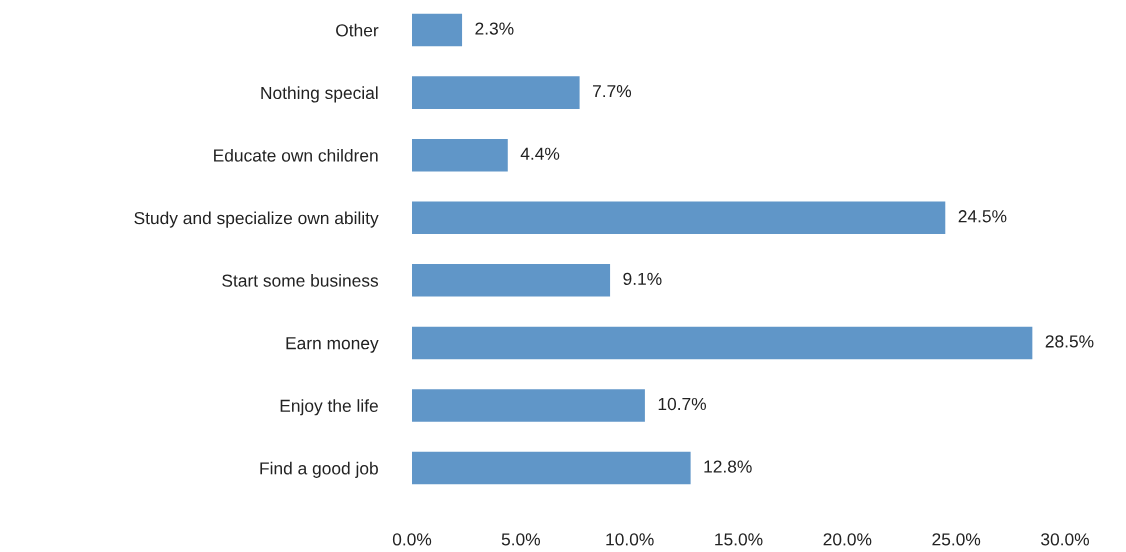  What do you see at coordinates (630, 539) in the screenshot?
I see `x-tick-label: 10.0%` at bounding box center [630, 539].